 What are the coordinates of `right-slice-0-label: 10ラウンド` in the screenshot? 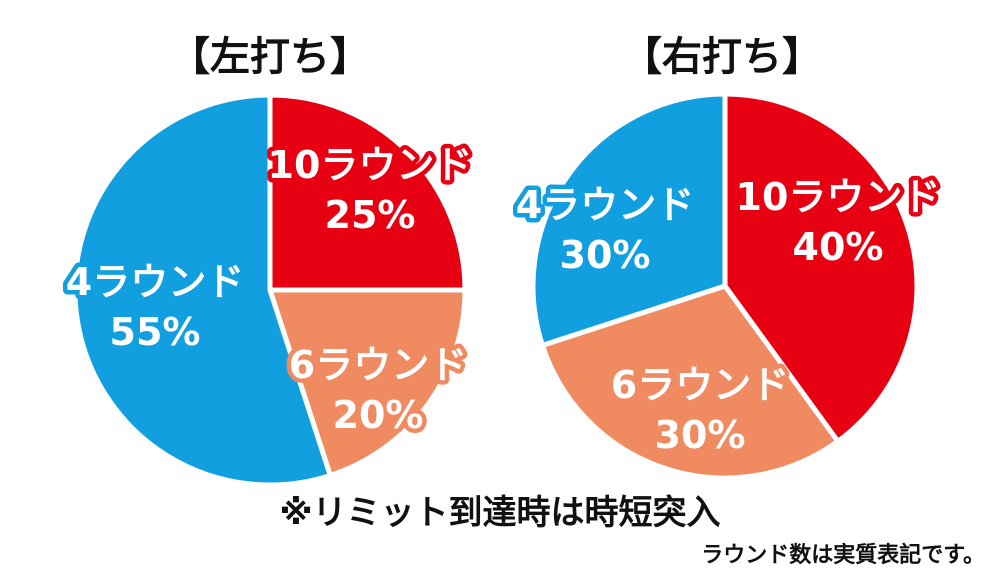 It's located at (838, 197).